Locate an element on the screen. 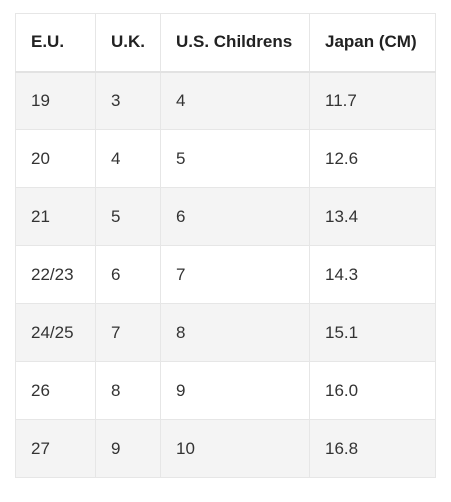 Image resolution: width=451 pixels, height=502 pixels. cell-eu: 27 is located at coordinates (55, 448).